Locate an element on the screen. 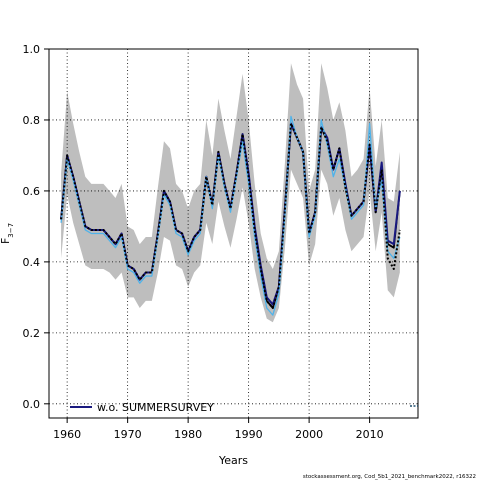  y-tick-label-0.4: 0.4 is located at coordinates (32, 262).